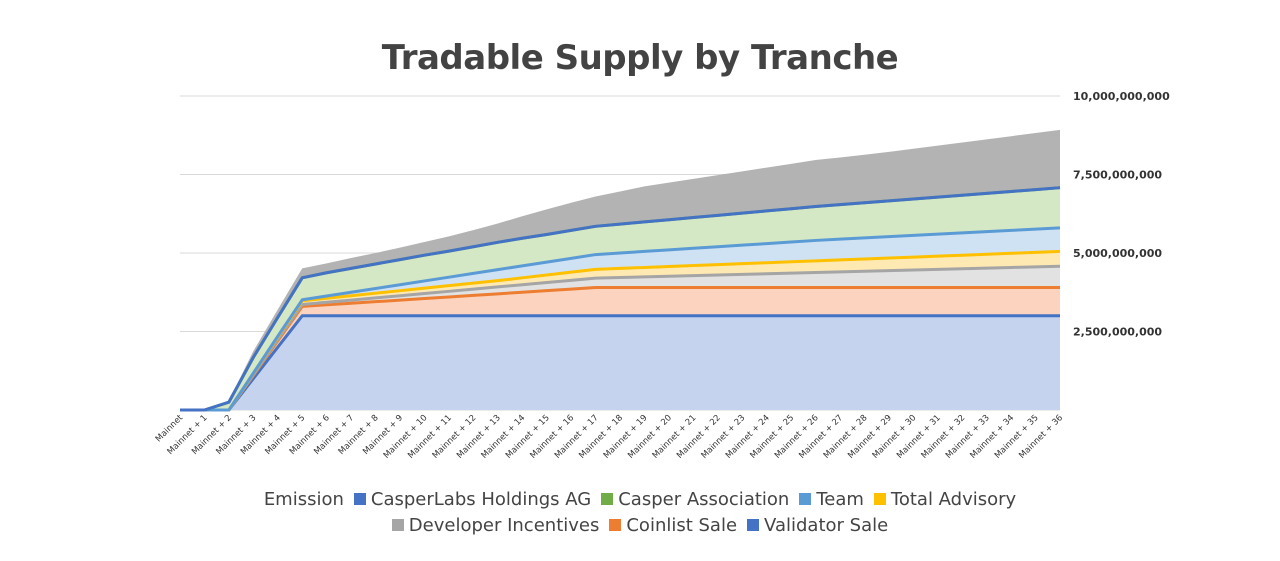 The height and width of the screenshot is (561, 1280). Describe the element at coordinates (640, 58) in the screenshot. I see `chart-title: Tradable Supply by Tranche` at that location.